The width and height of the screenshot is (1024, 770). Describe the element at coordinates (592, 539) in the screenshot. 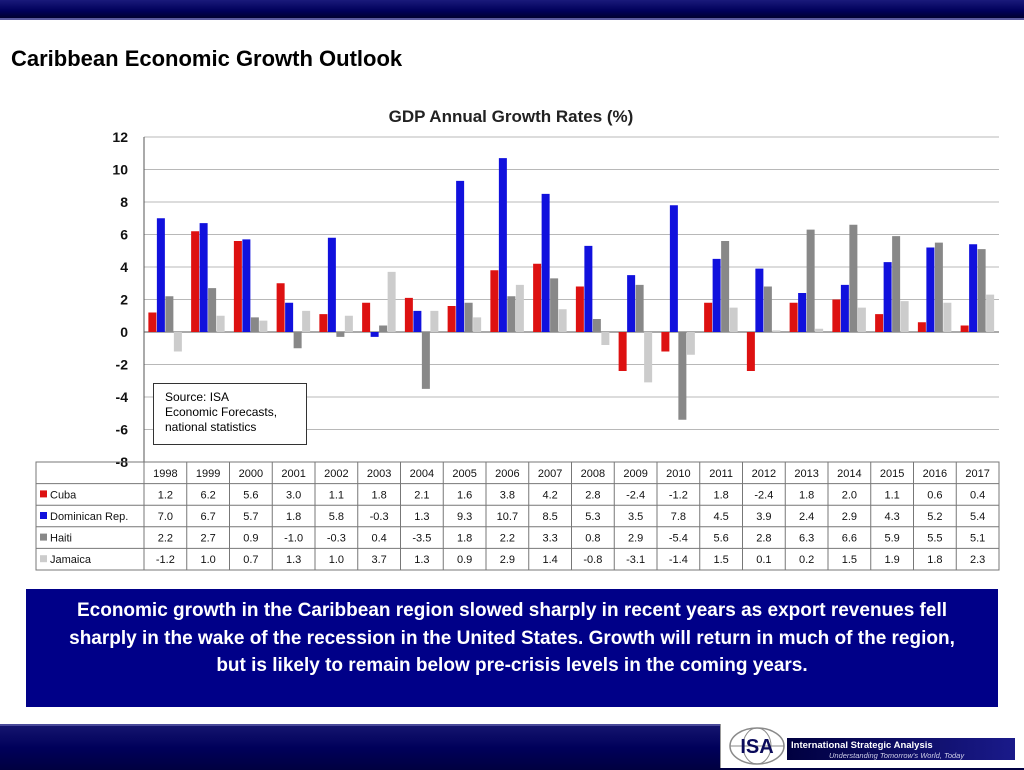

I see `data-label: 0.8` at that location.